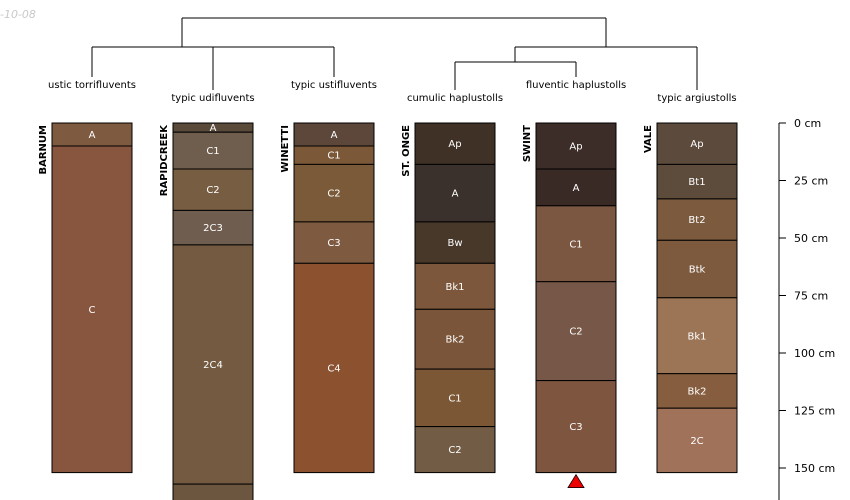 This screenshot has height=500, width=850. I want to click on horizon-label: Bw, so click(454, 243).